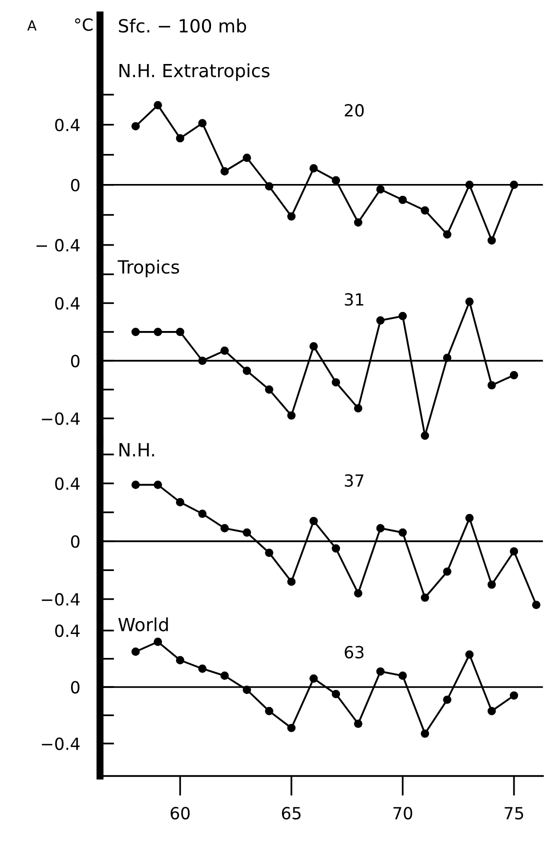 This screenshot has height=864, width=544. Describe the element at coordinates (84, 24) in the screenshot. I see `y-axis-title: °C` at that location.